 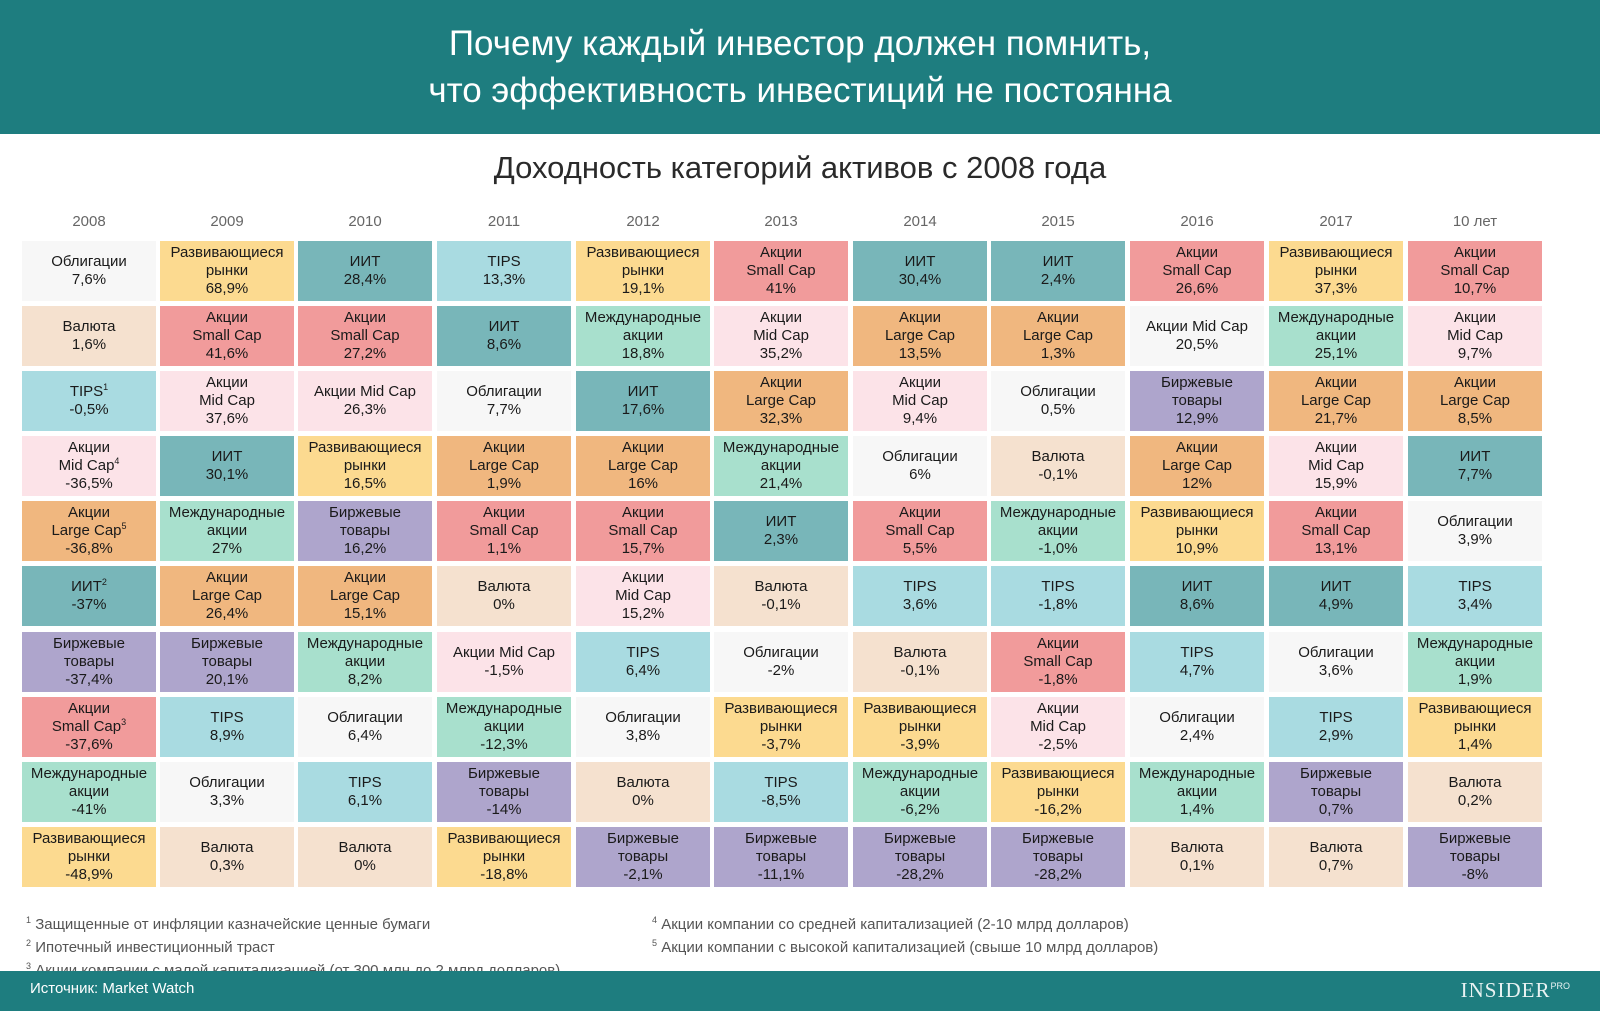 I want to click on return-value: 30,1%, so click(x=227, y=474).